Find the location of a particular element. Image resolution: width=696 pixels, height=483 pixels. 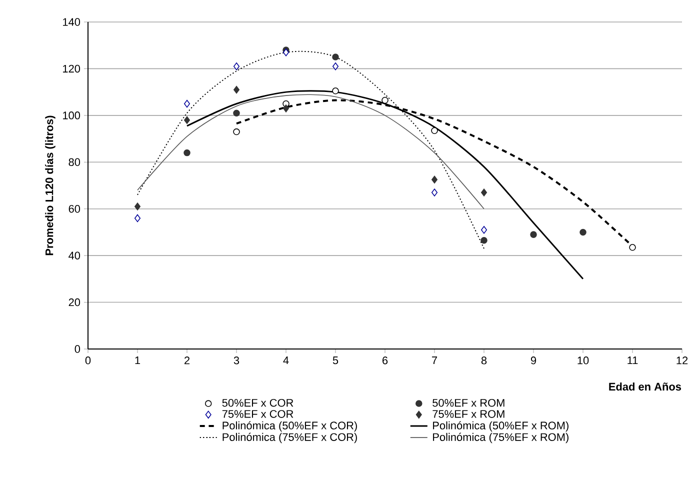

y-tick-label: 40 is located at coordinates (74, 256).